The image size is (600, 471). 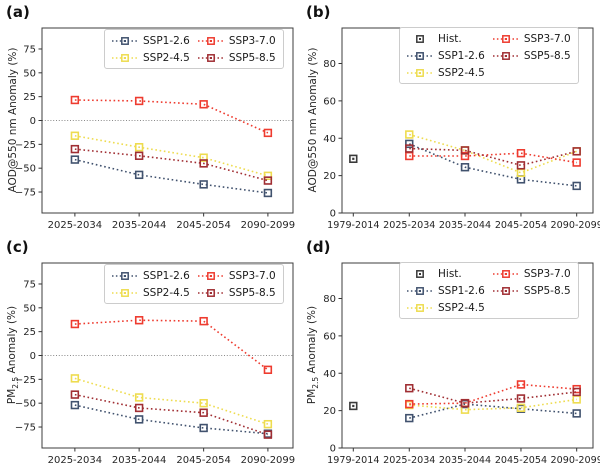 I want to click on legend-a: SSP1-2.6 SSP2-4.5 SSP3-7.0 SSP5-8.5, so click(x=194, y=49).